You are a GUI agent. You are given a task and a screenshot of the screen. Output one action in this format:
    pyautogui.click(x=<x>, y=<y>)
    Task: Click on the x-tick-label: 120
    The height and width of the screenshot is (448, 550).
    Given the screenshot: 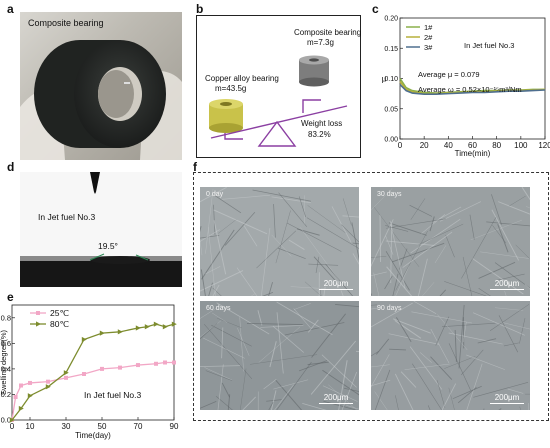 What is the action you would take?
    pyautogui.click(x=544, y=145)
    